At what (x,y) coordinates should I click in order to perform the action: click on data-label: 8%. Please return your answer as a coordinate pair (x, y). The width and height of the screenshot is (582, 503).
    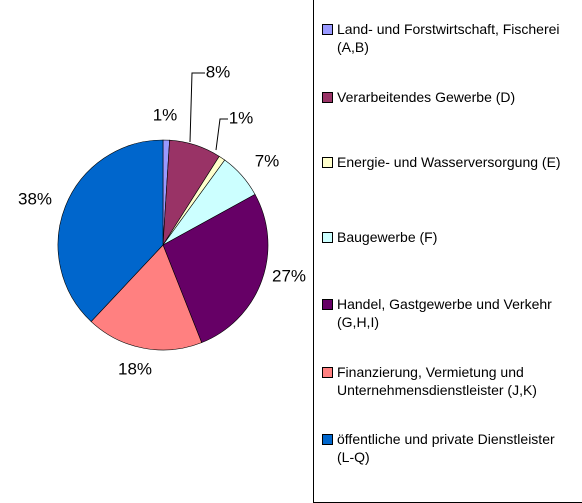
    Looking at the image, I should click on (218, 71).